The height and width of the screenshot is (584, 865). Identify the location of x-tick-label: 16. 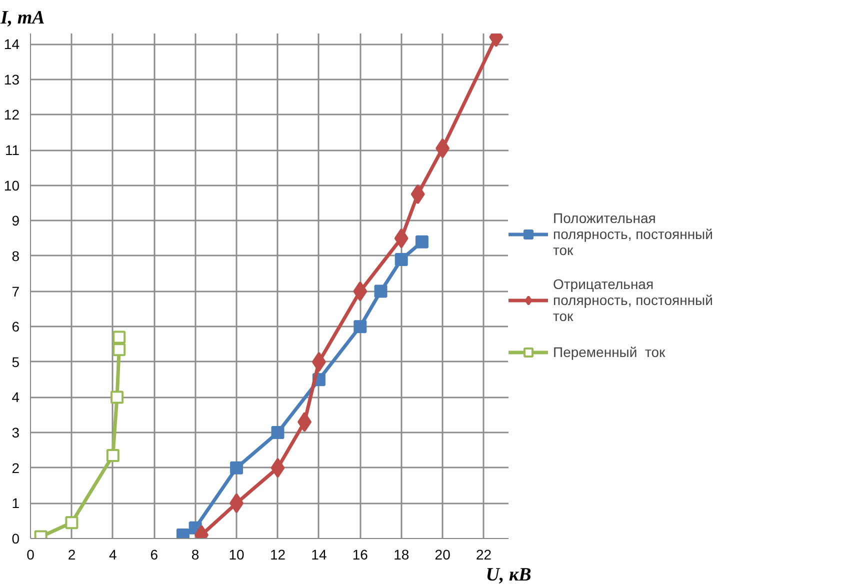
(360, 554).